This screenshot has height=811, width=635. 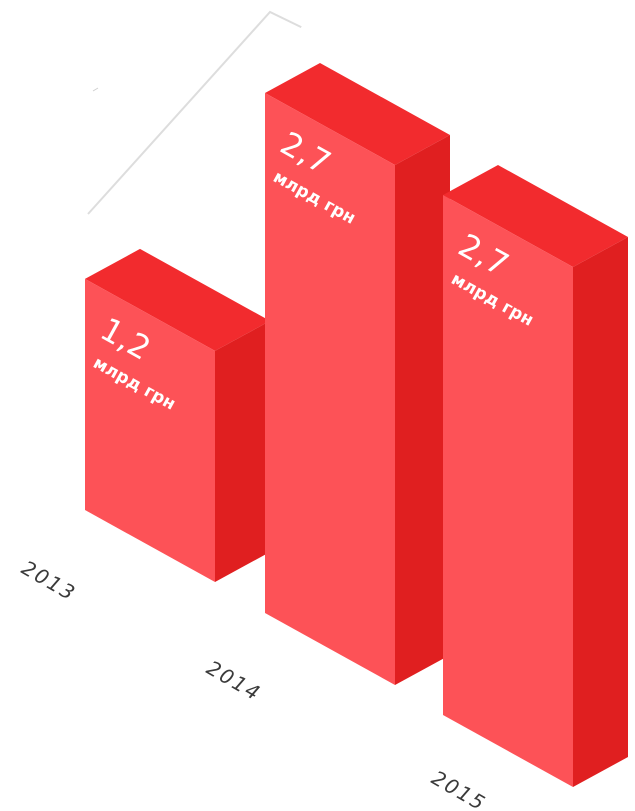 I want to click on year-label-2015: 2015, so click(x=459, y=788).